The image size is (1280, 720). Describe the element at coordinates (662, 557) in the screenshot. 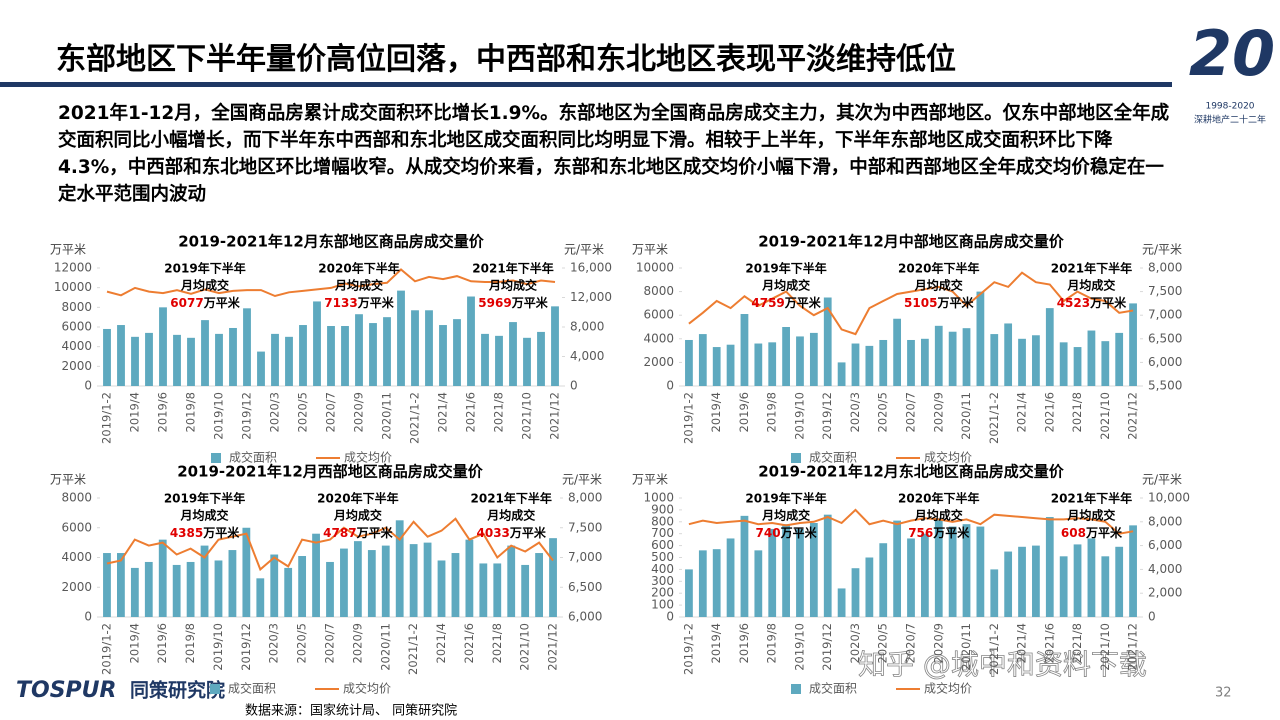

I see `y-tick-label: 500` at that location.